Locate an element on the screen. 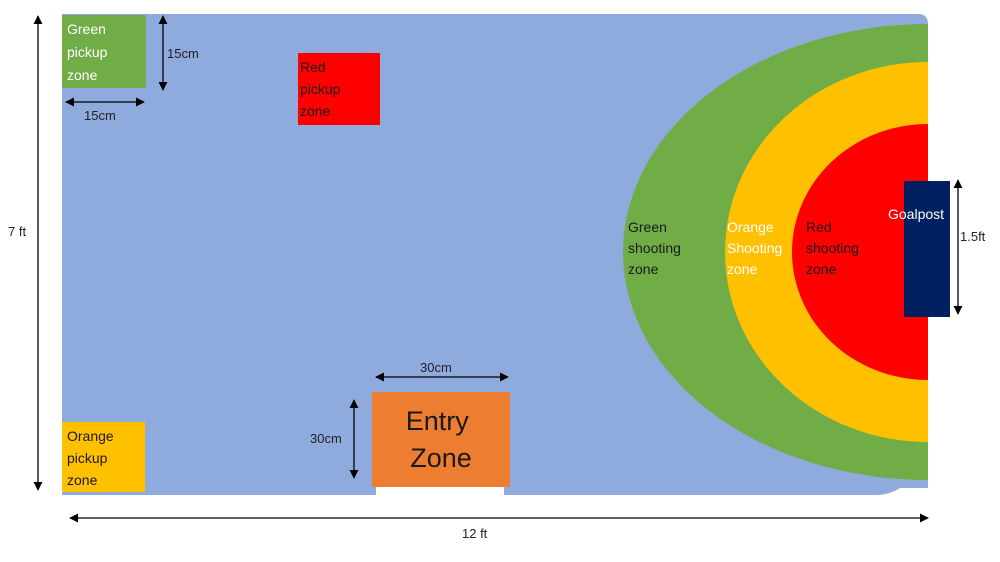  entry-zone-label: Entry Zone is located at coordinates (441, 439).